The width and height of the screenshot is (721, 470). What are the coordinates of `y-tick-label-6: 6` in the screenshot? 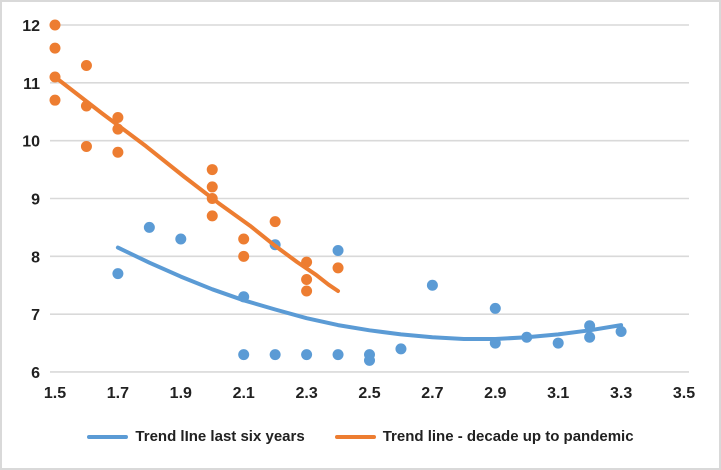 It's located at (35, 373).